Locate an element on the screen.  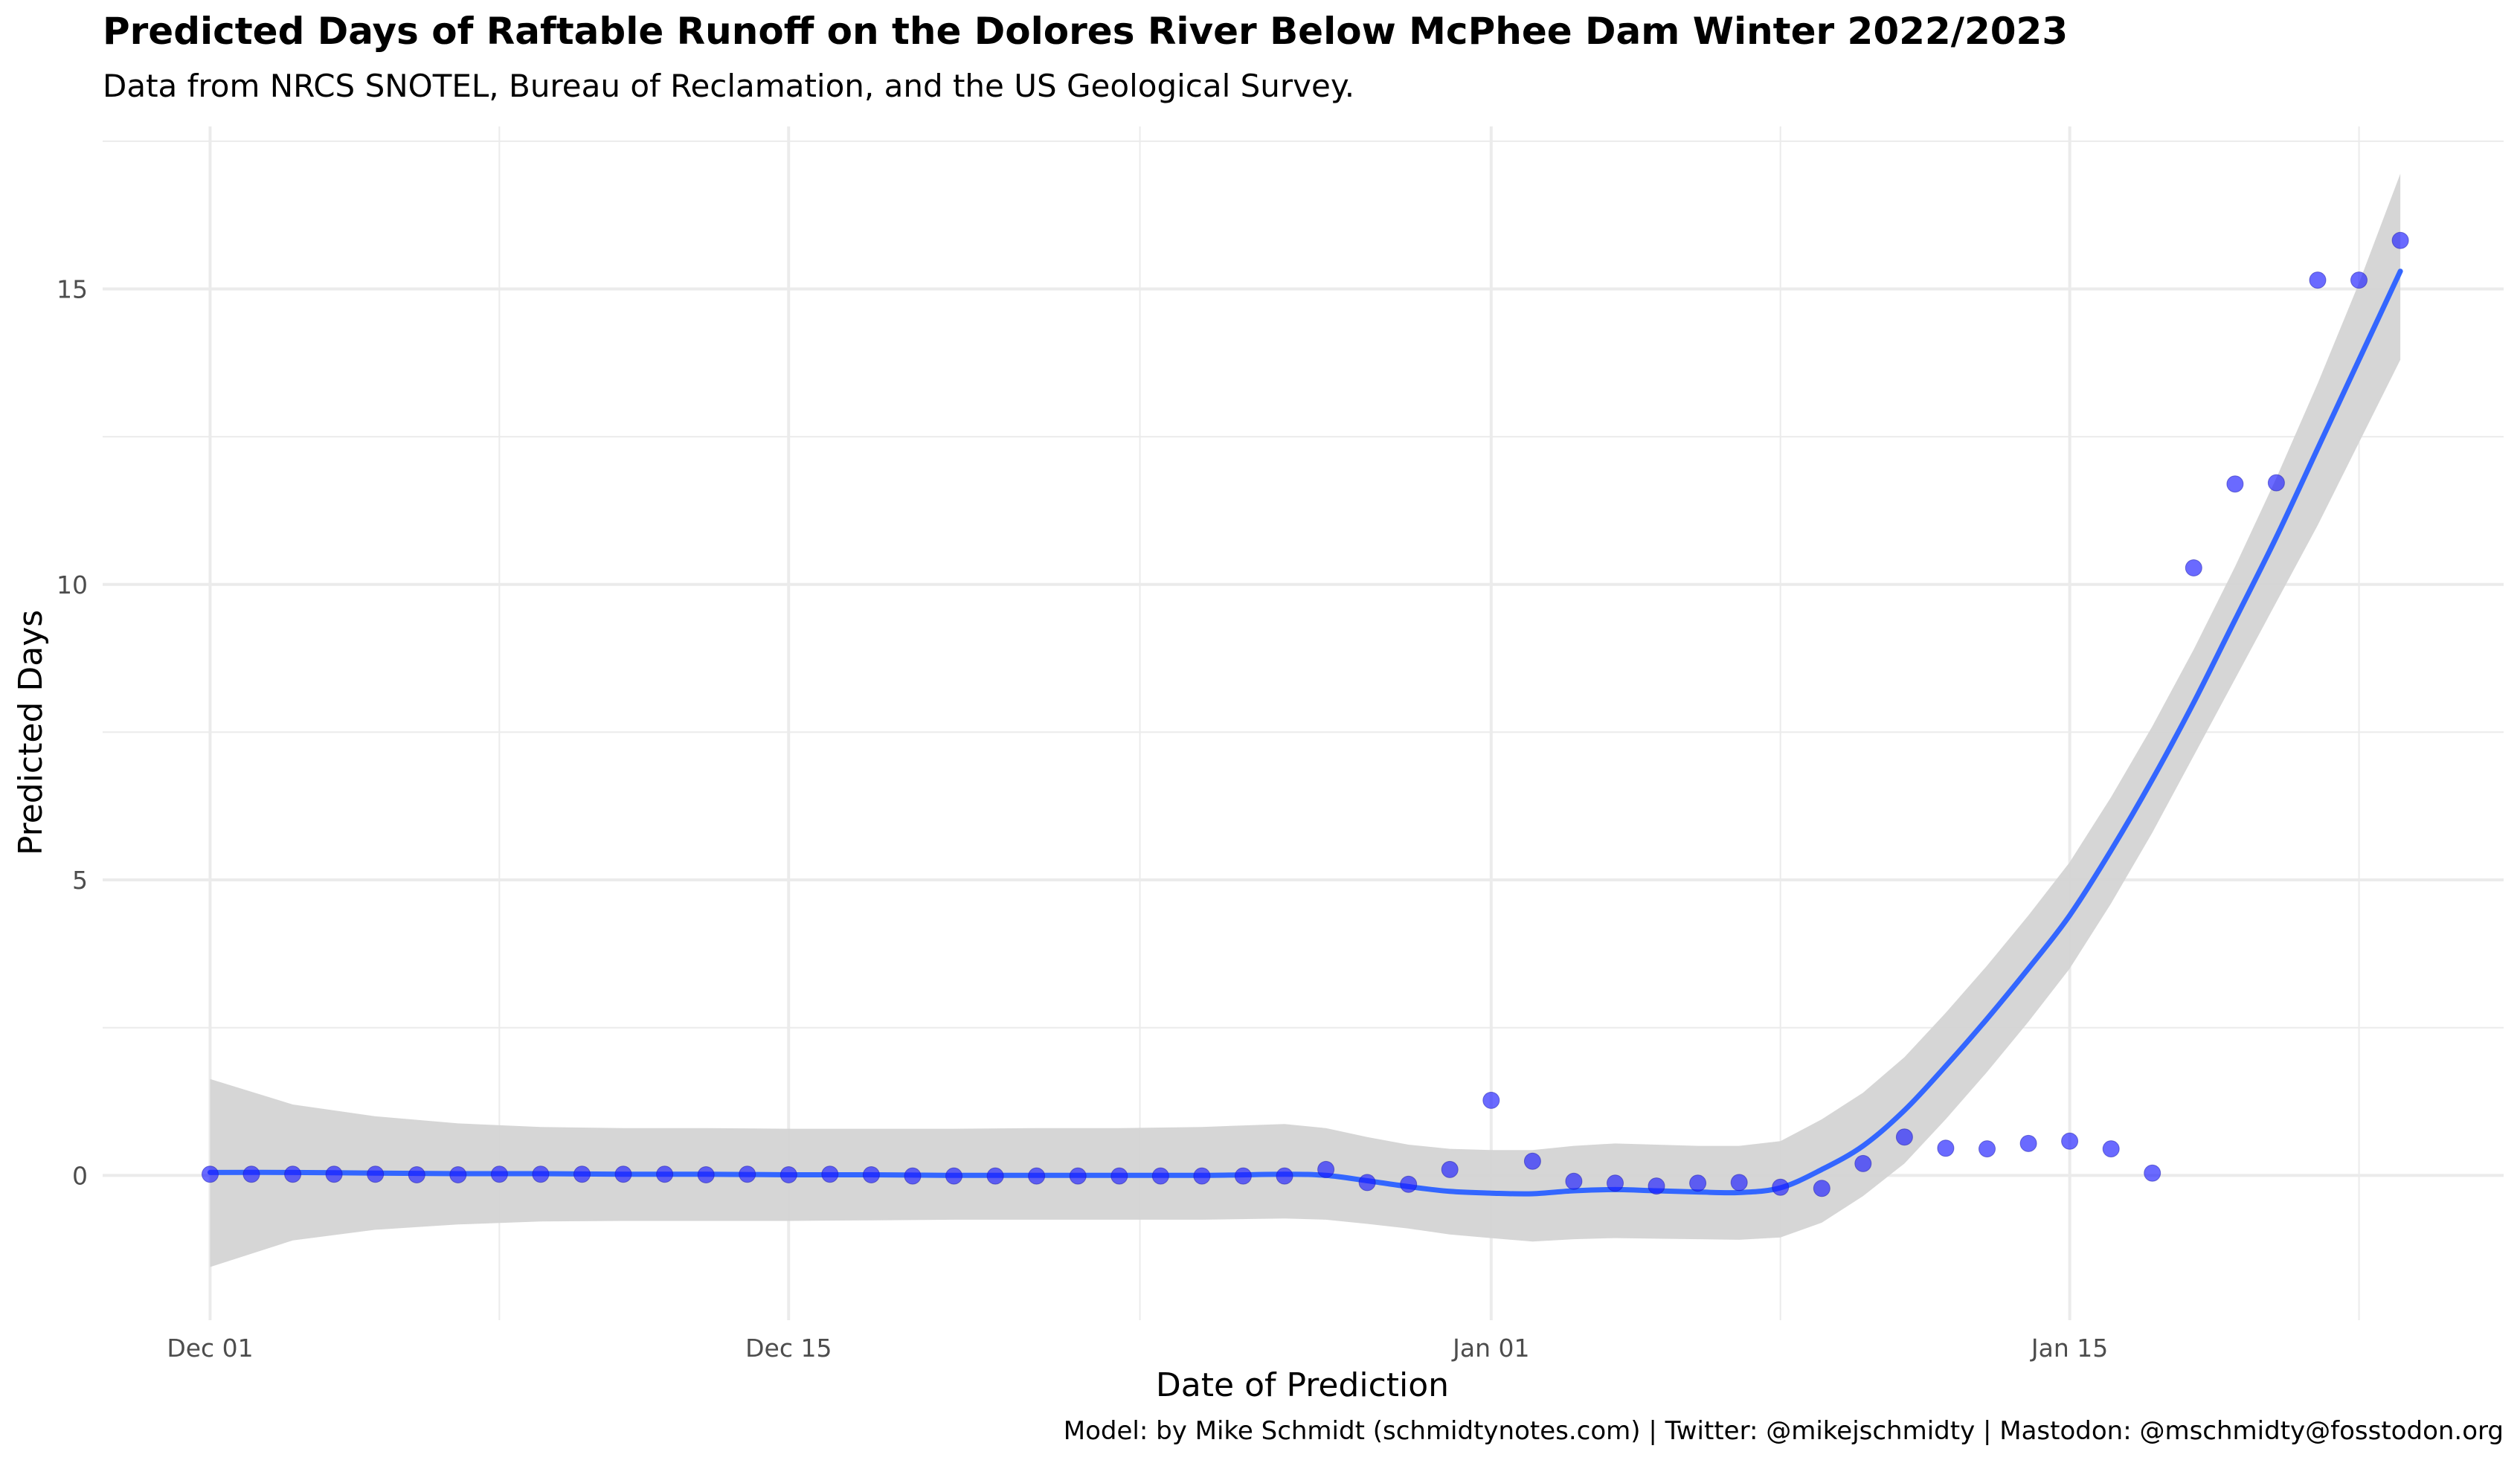
x-tick-label: Dec 15 is located at coordinates (788, 1349).